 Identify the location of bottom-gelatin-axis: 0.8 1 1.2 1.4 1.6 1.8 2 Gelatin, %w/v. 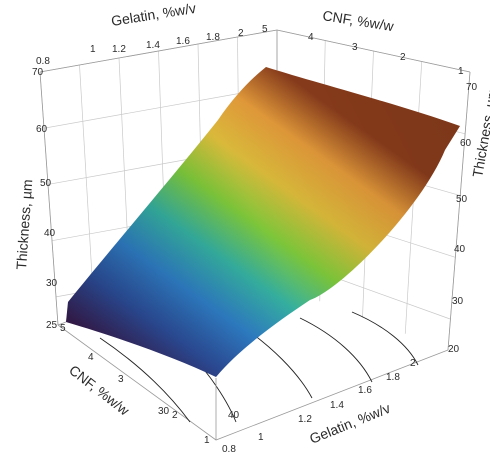
(319, 406).